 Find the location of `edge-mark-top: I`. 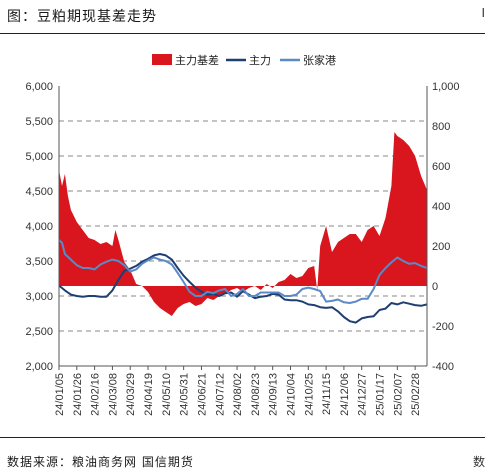

edge-mark-top: I is located at coordinates (483, 13).